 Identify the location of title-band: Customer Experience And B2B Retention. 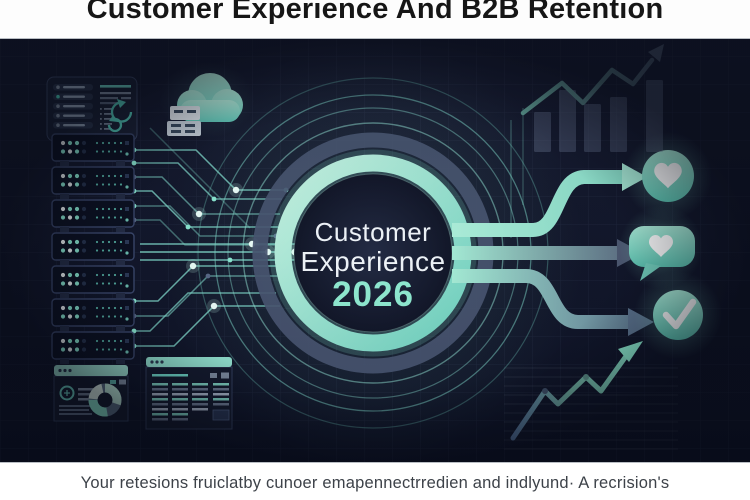
(375, 19).